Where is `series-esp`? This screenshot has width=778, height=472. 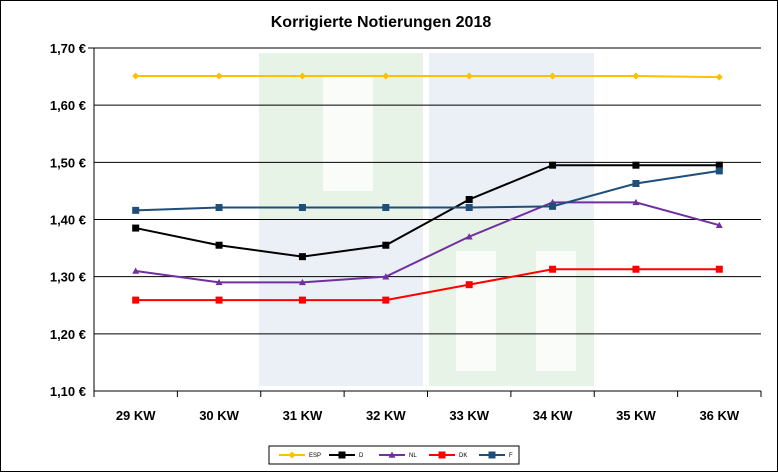
series-esp is located at coordinates (427, 76).